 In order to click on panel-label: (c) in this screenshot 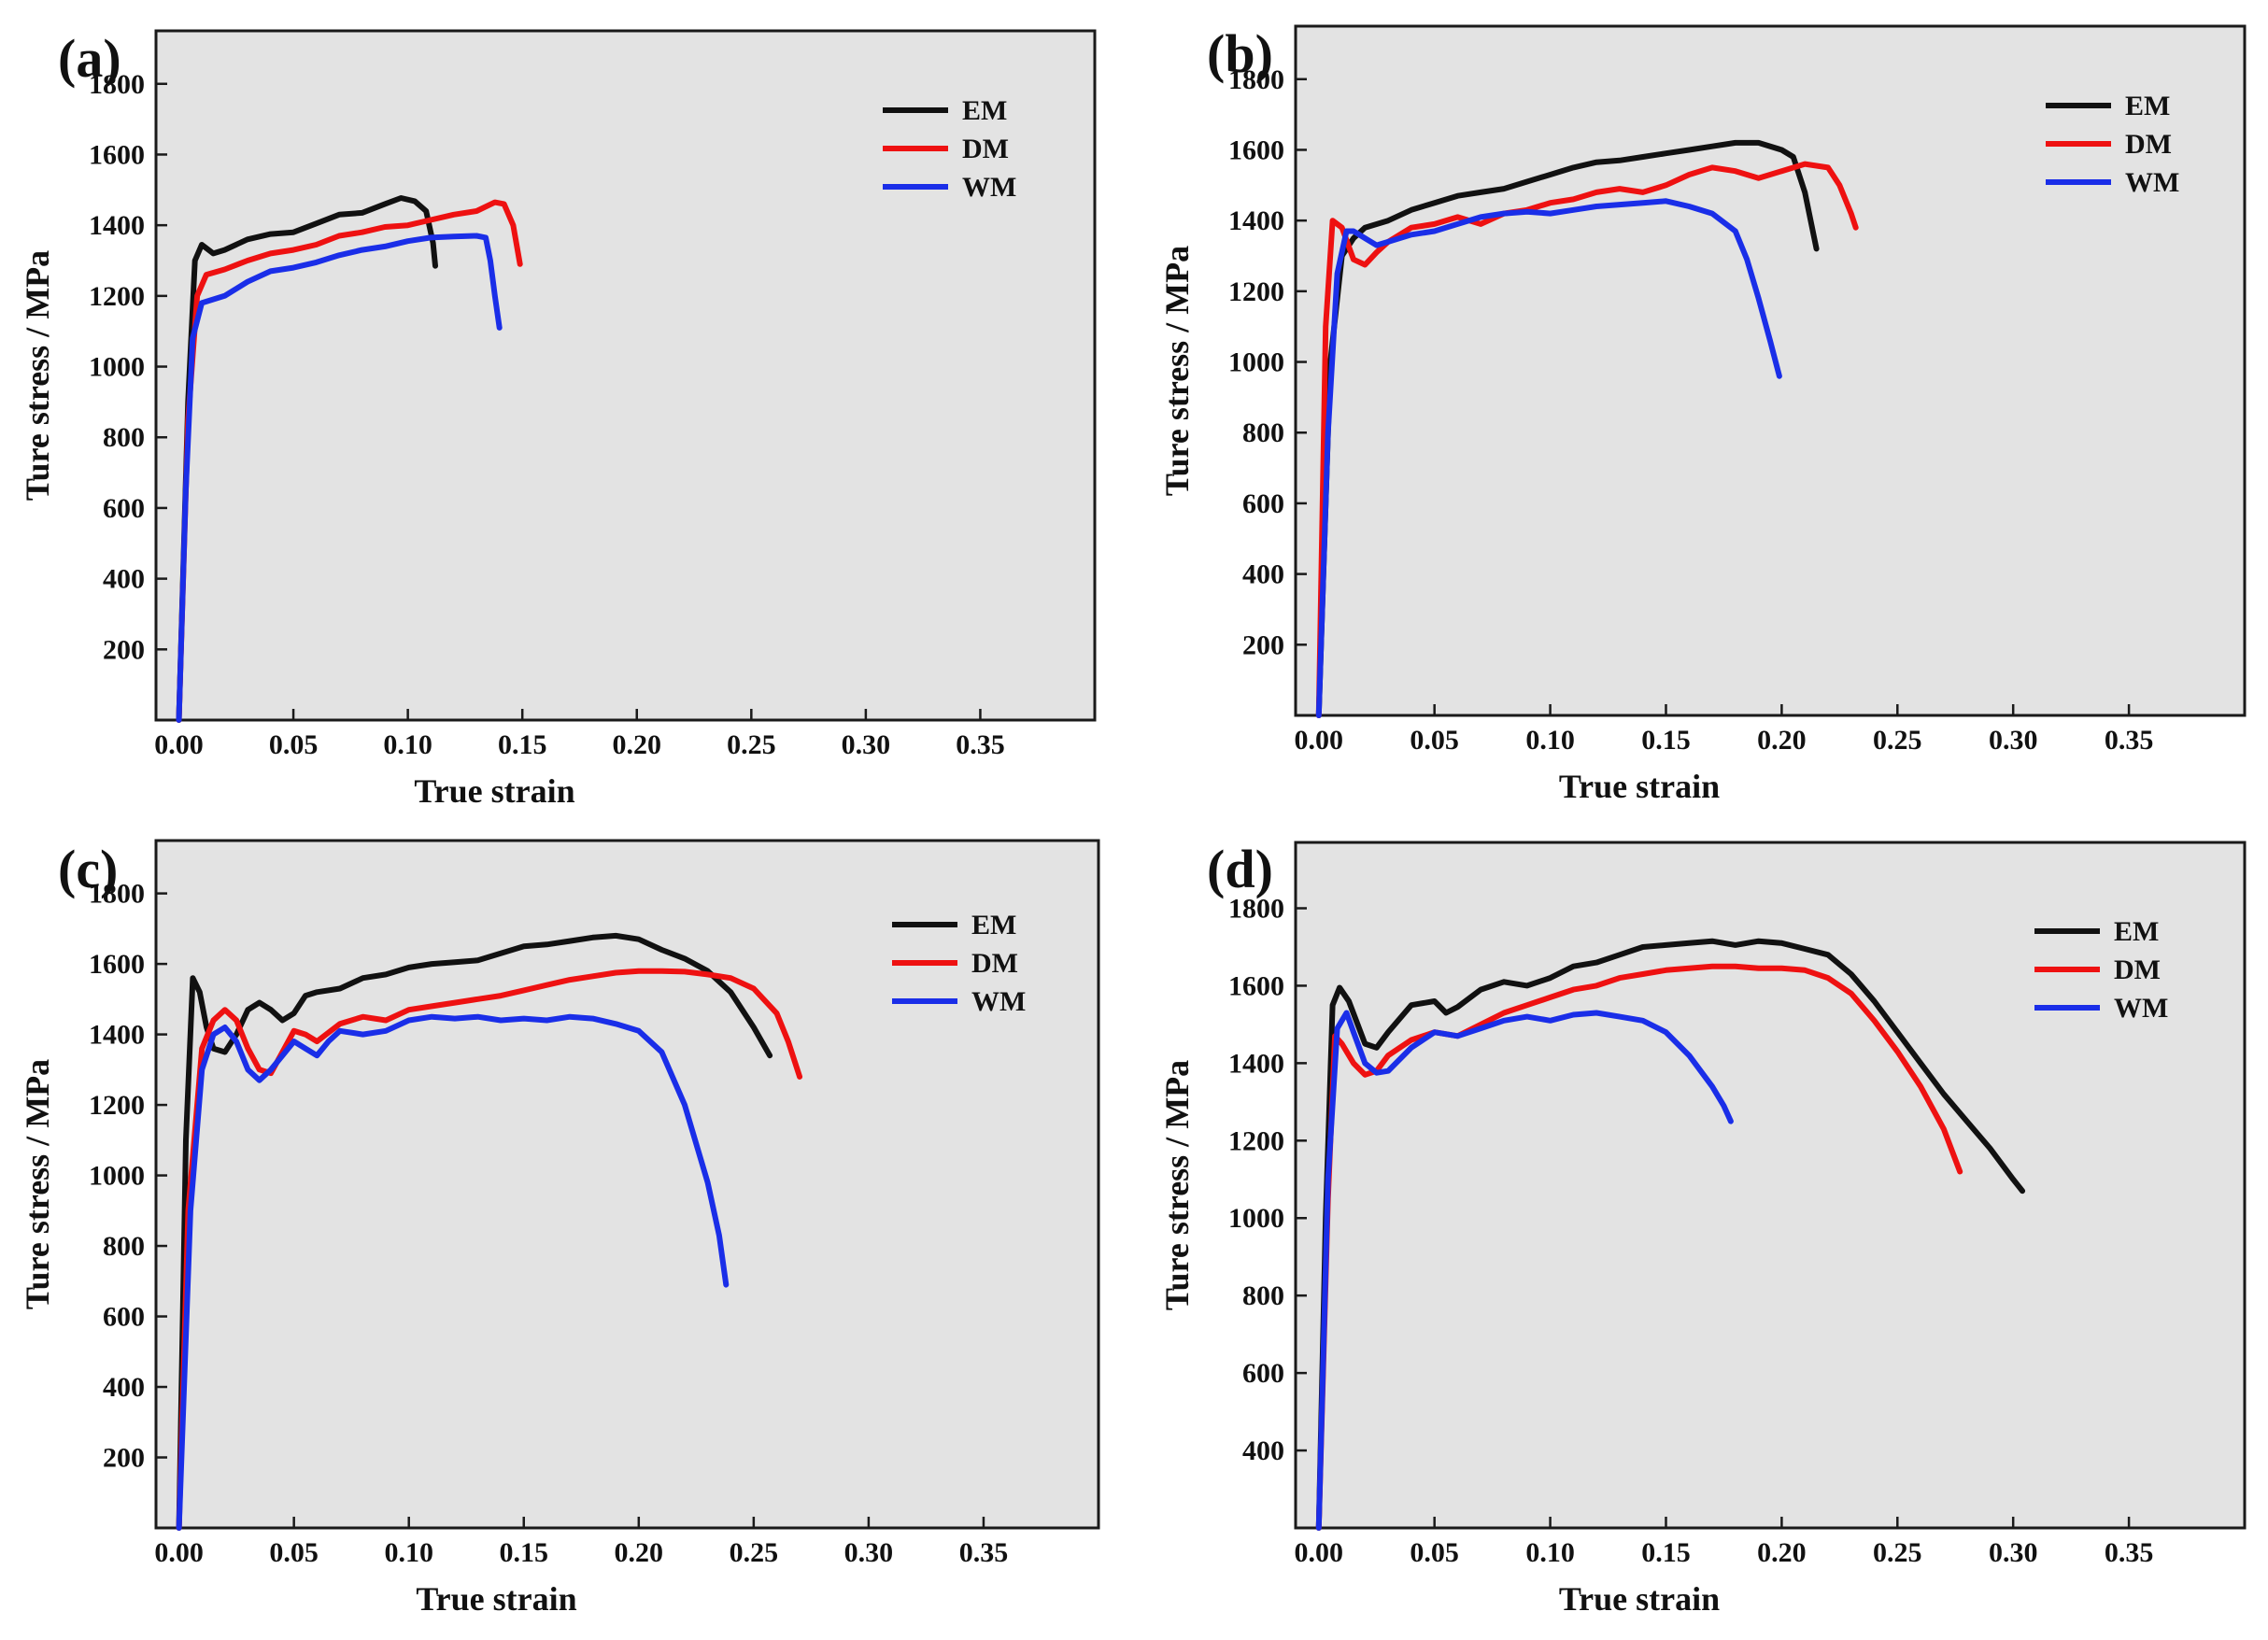, I will do `click(88, 869)`.